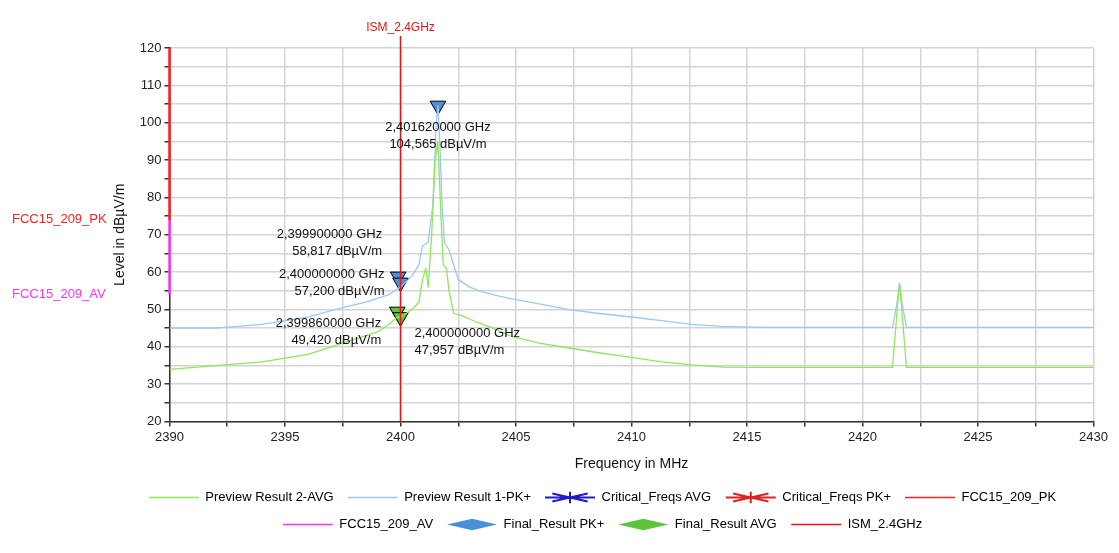 The image size is (1119, 553). I want to click on x-tick-label: 2410, so click(631, 436).